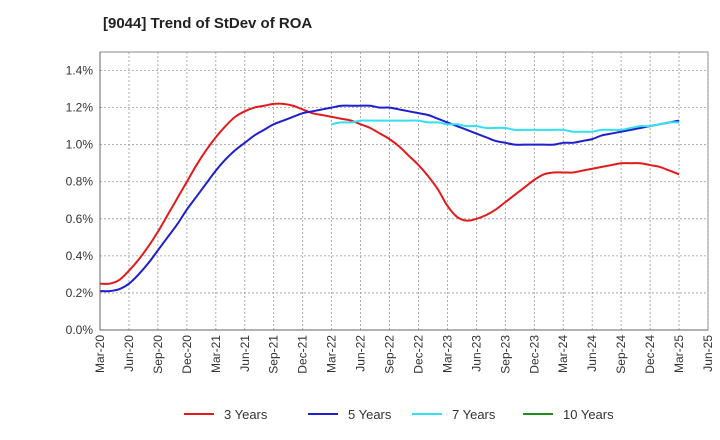 The height and width of the screenshot is (440, 720). Describe the element at coordinates (534, 354) in the screenshot. I see `x-tick-label: Dec-23` at that location.